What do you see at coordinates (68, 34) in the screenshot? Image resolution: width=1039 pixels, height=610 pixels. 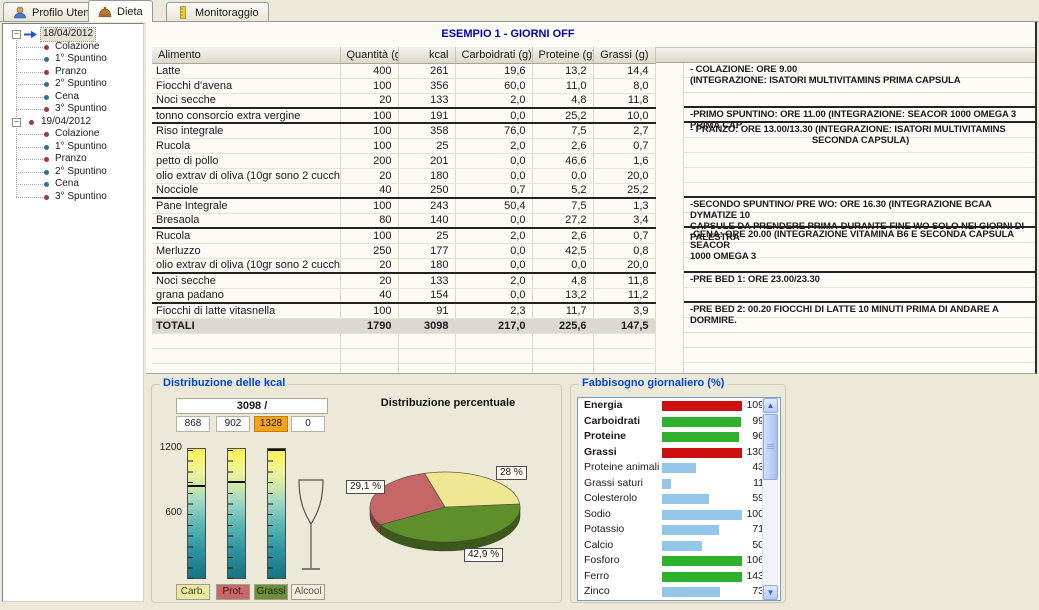 I see `tree-day-label: 18/04/2012` at bounding box center [68, 34].